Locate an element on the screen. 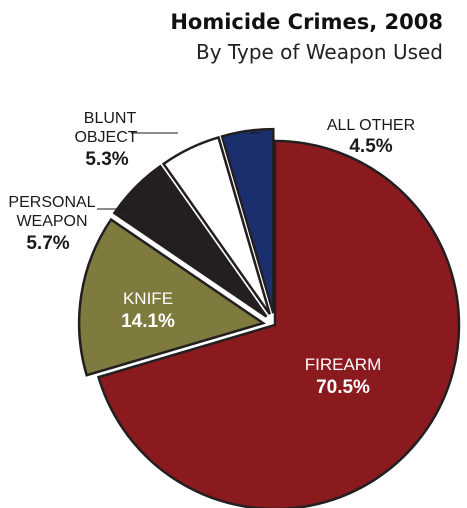 This screenshot has width=467, height=508. slice-label-blunt-object-line1: BLUNT is located at coordinates (110, 118).